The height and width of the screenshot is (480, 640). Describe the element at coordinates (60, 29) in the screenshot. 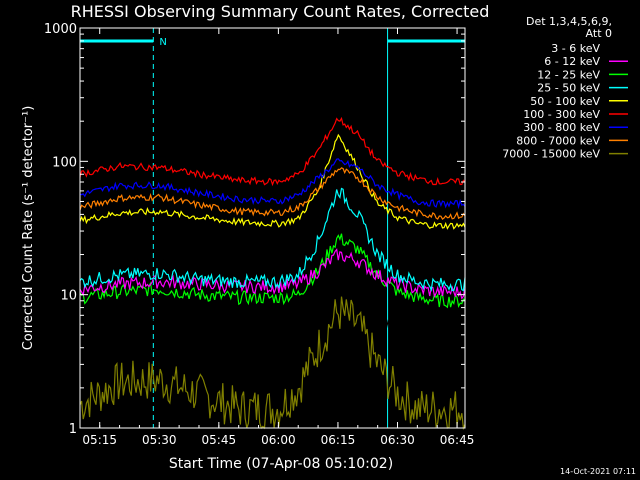

I see `y-tick-label-3: 1000` at that location.